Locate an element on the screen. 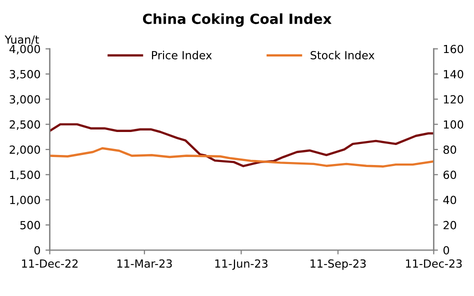 Image resolution: width=474 pixels, height=296 pixels. y2-tick-label: 80 is located at coordinates (449, 149).